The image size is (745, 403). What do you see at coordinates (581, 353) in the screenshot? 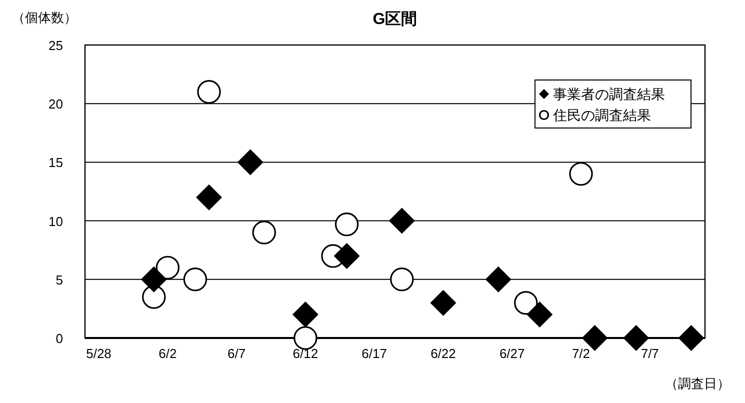
I see `x-tick-label: 7/2` at bounding box center [581, 353].